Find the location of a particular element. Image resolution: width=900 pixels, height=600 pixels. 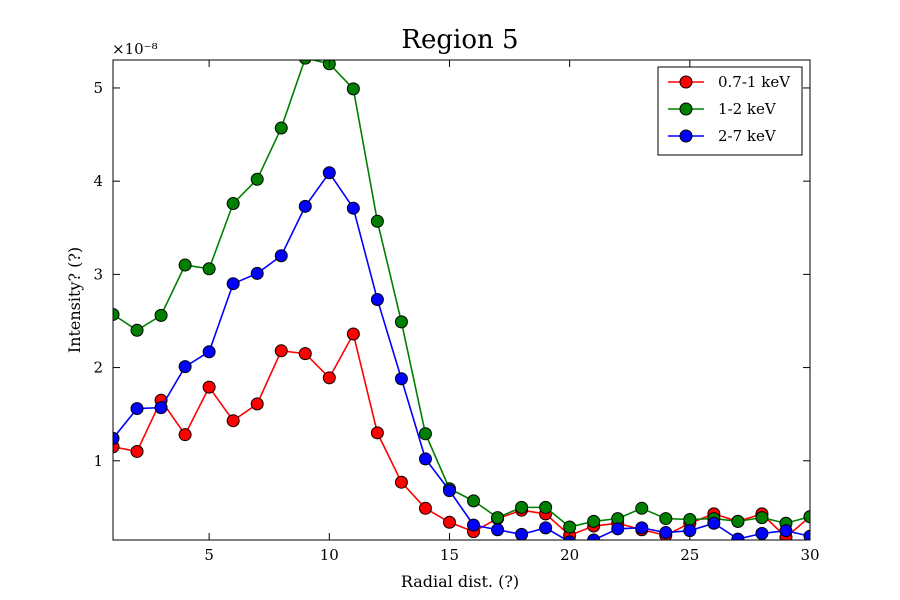

y-axis-multiplier: ×10⁻⁸ is located at coordinates (135, 49).